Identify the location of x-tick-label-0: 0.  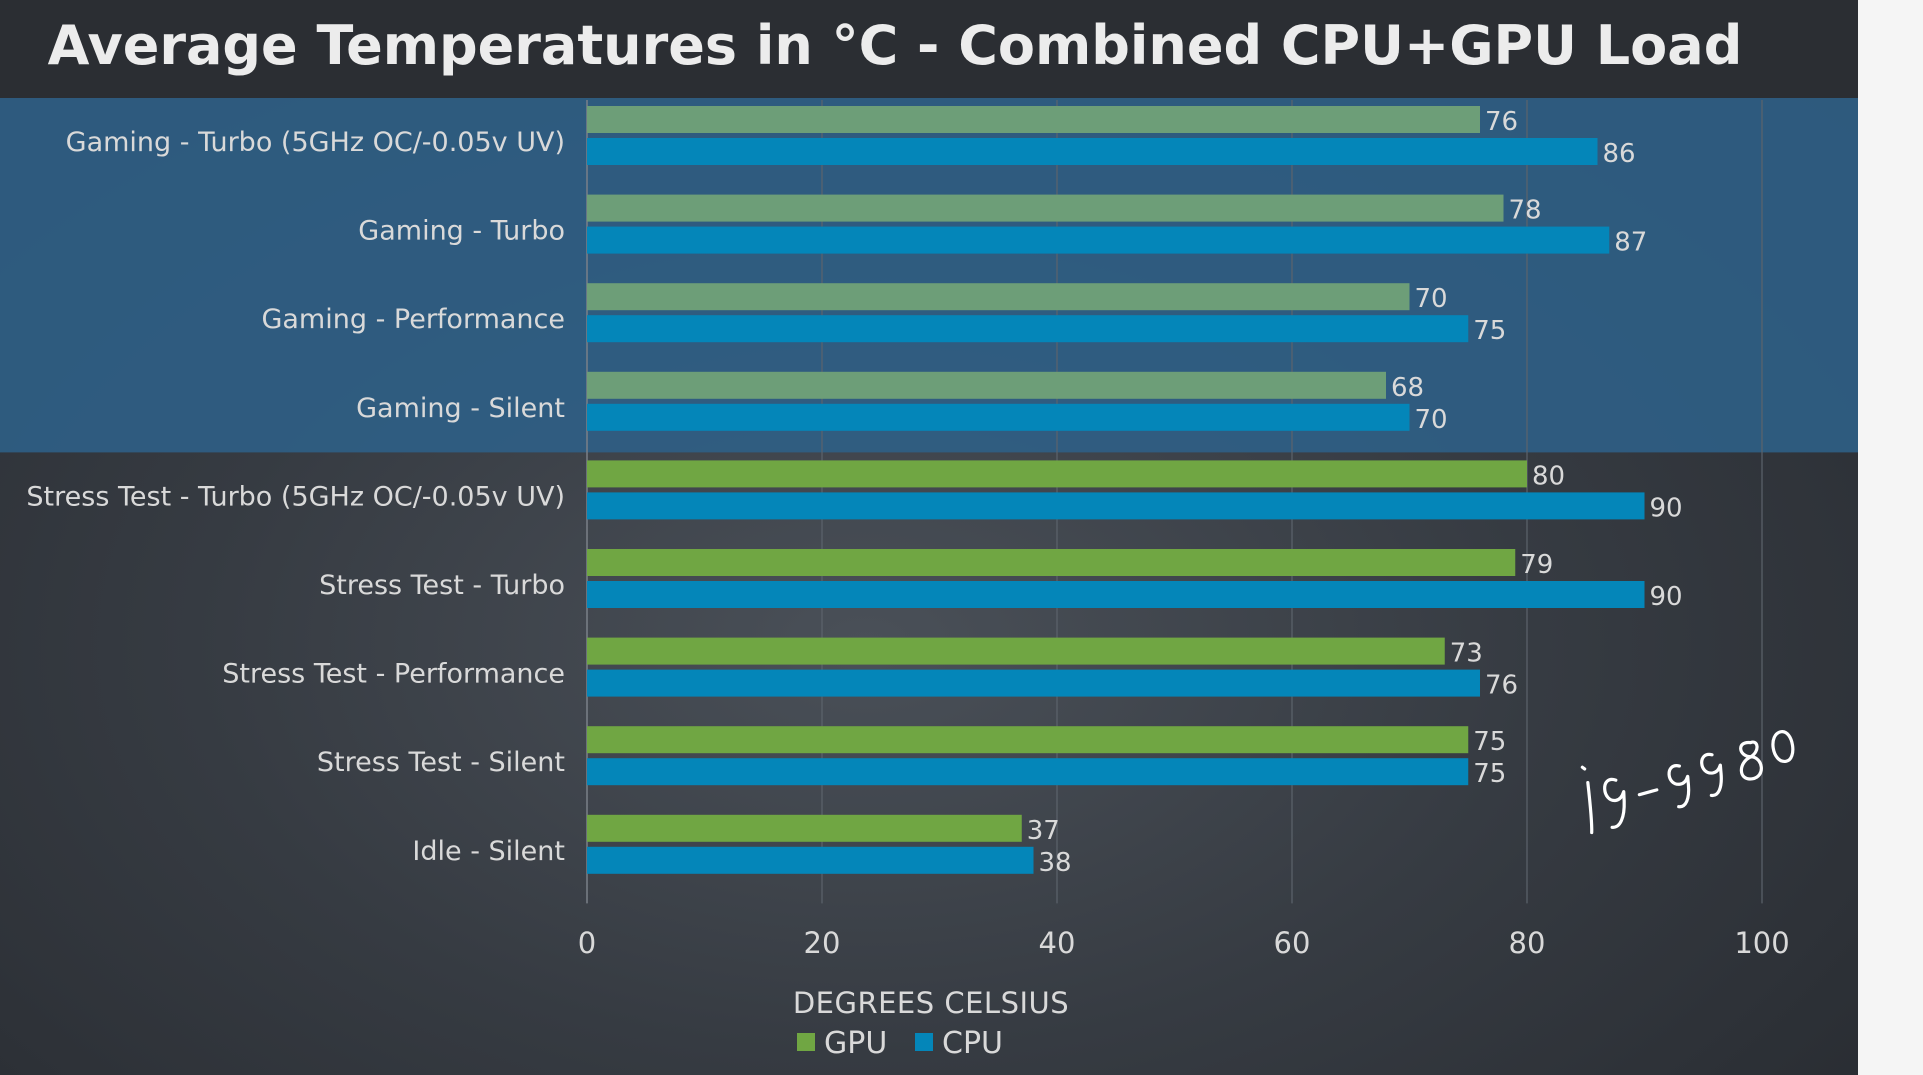
(587, 943).